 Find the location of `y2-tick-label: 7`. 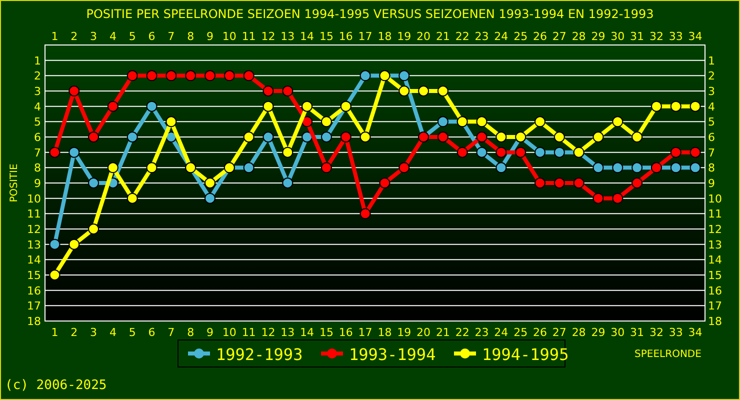

y2-tick-label: 7 is located at coordinates (711, 153).